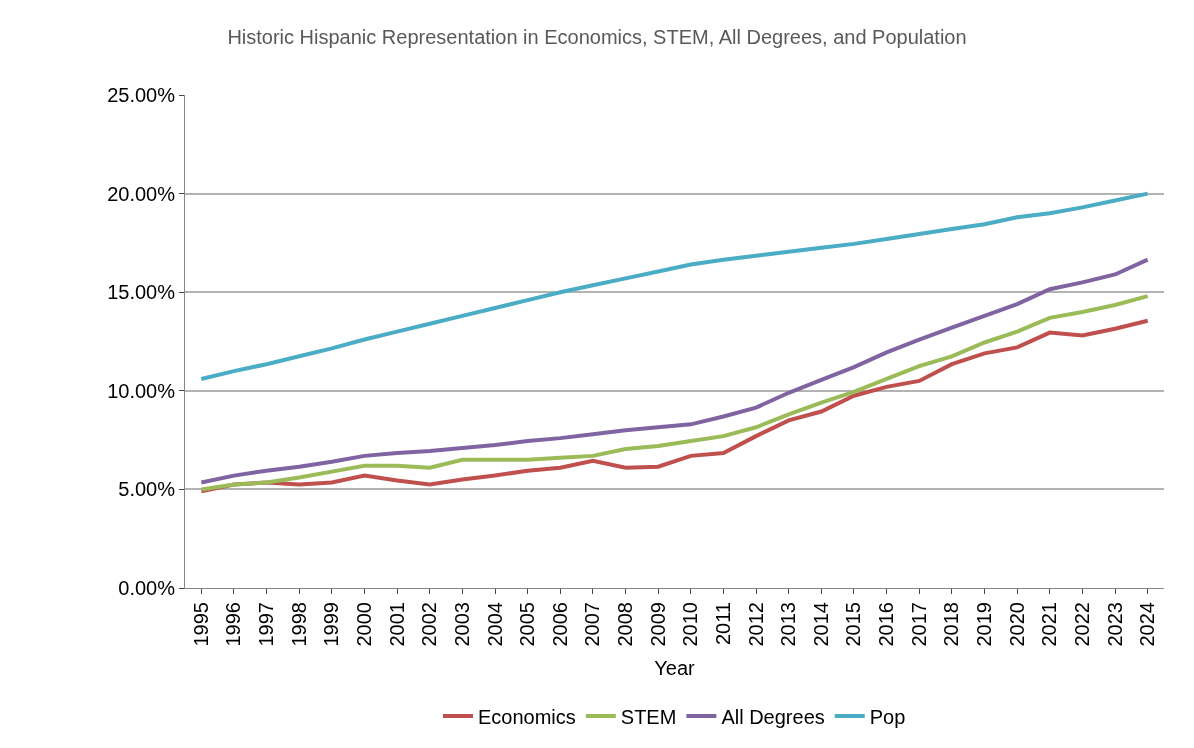 Image resolution: width=1194 pixels, height=748 pixels. What do you see at coordinates (1016, 624) in the screenshot?
I see `x-tick-label: 2020` at bounding box center [1016, 624].